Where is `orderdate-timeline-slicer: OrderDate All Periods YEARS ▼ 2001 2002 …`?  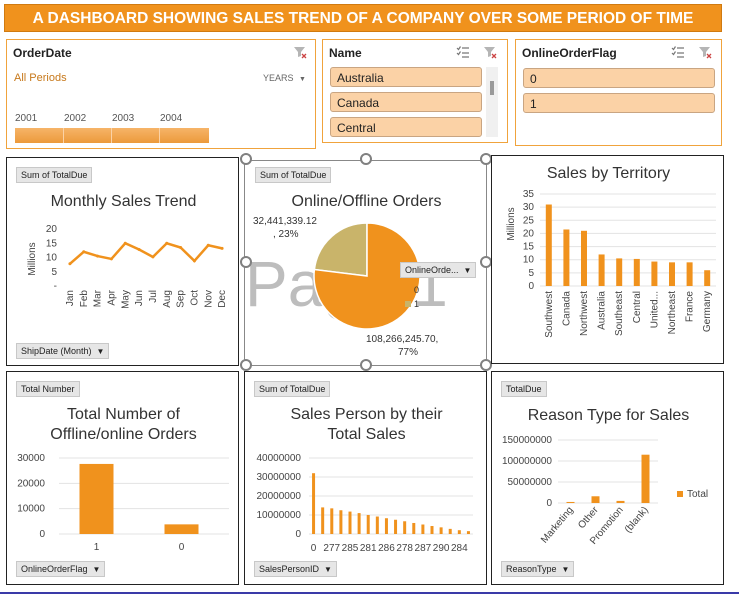 orderdate-timeline-slicer: OrderDate All Periods YEARS ▼ 2001 2002 … is located at coordinates (161, 94).